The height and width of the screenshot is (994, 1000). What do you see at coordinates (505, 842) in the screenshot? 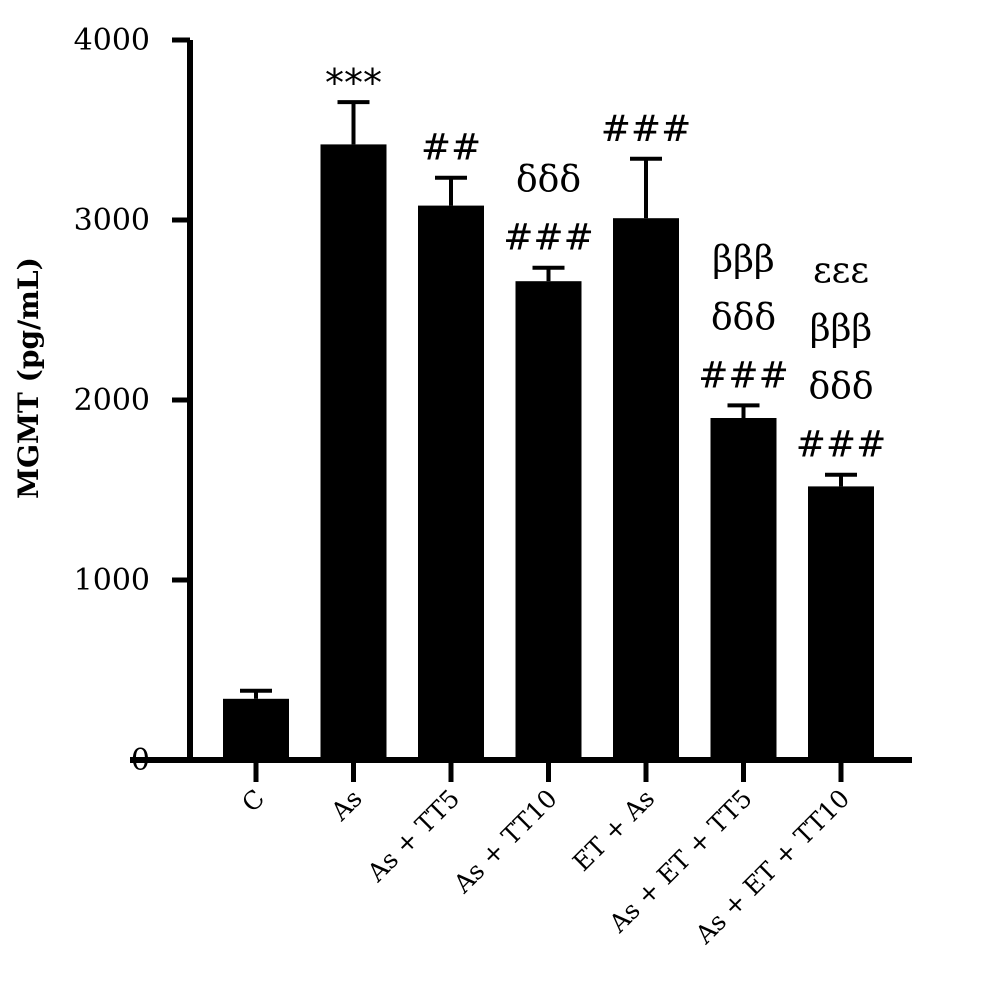
I see `x-tick-label: As + TT10` at bounding box center [505, 842].